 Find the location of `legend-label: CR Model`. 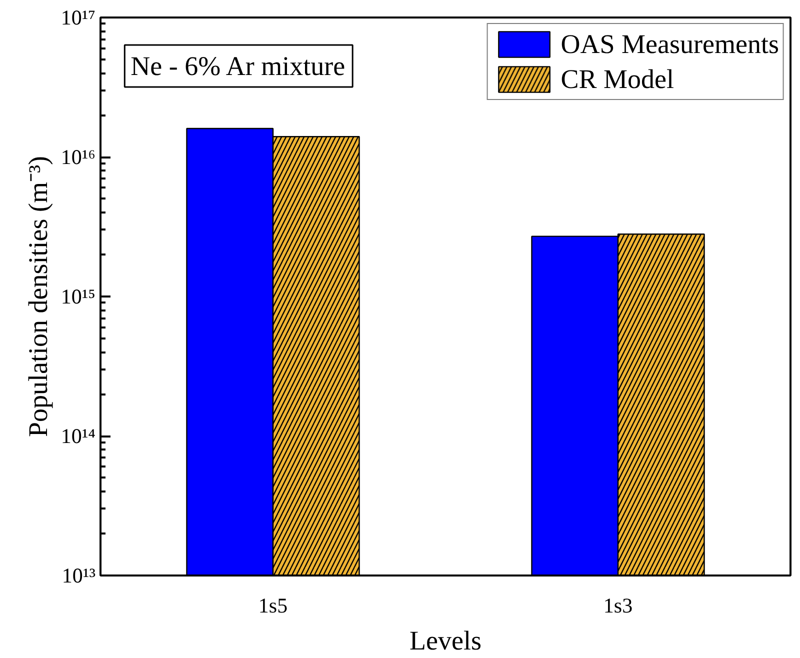

legend-label: CR Model is located at coordinates (617, 79).